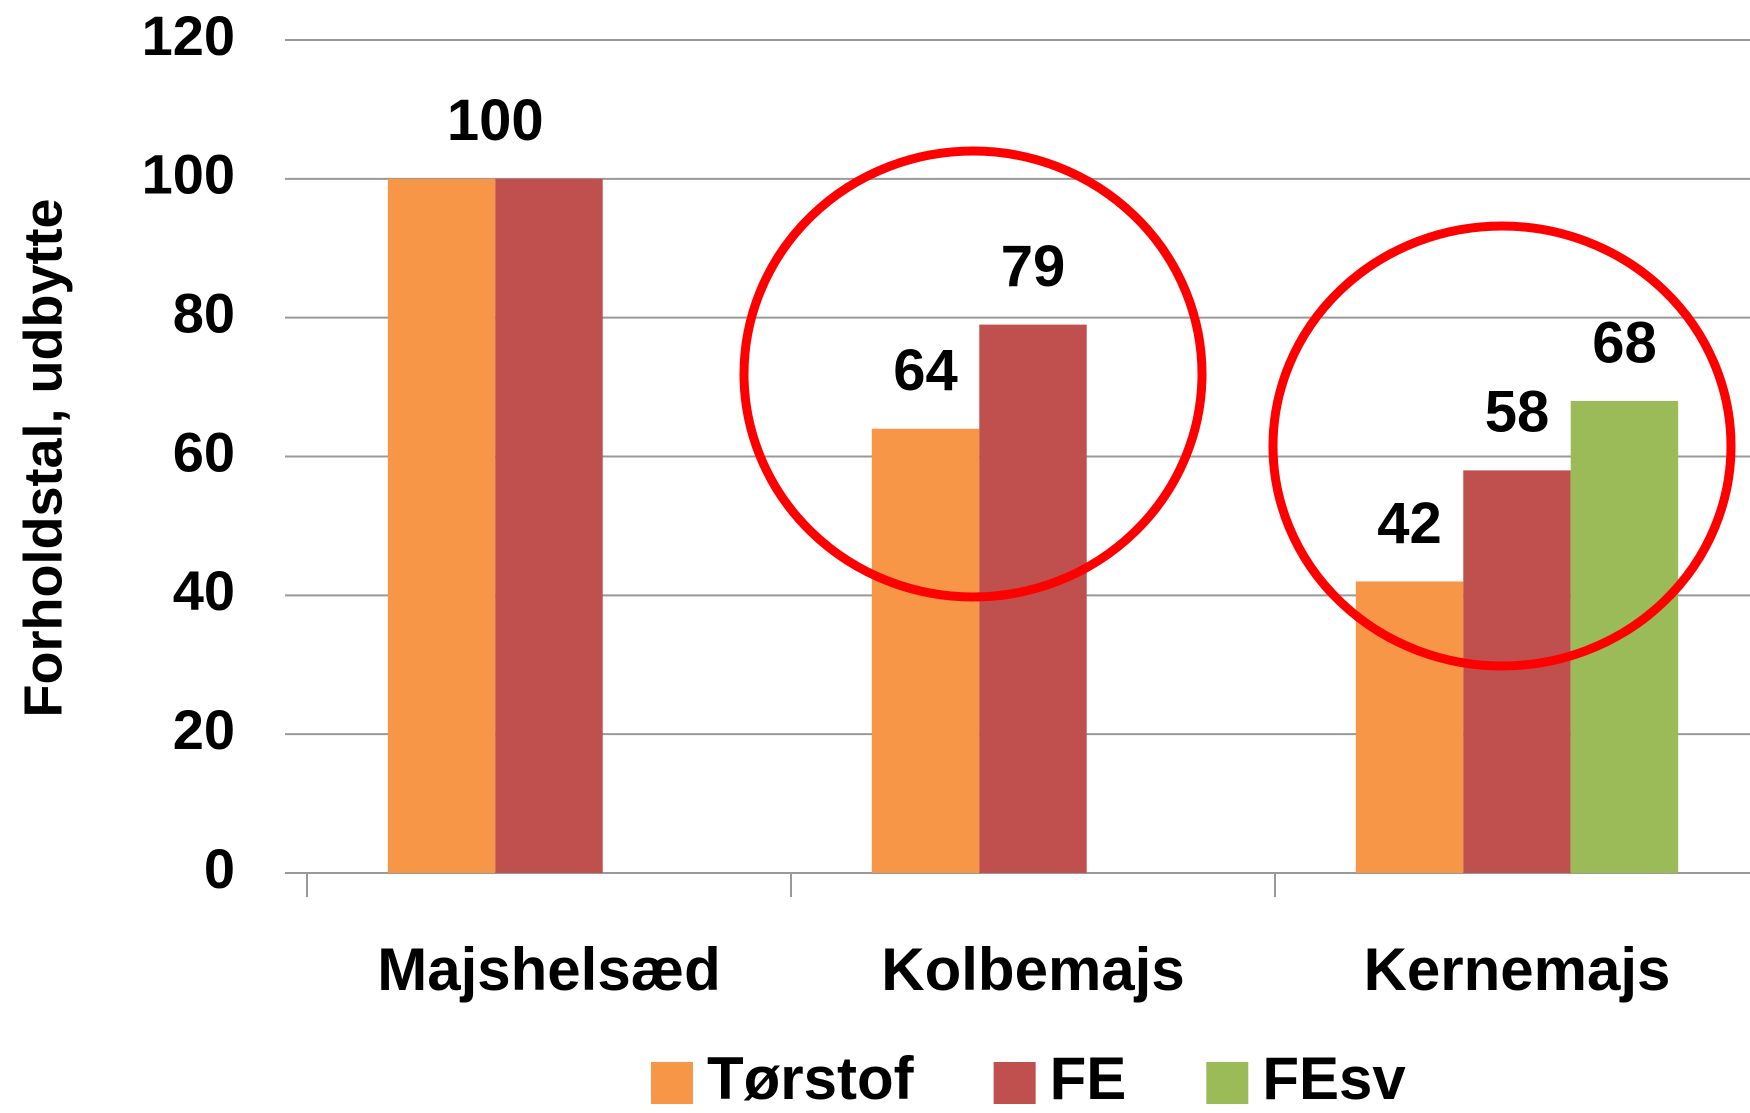  I want to click on y-tick-label: 60, so click(204, 451).